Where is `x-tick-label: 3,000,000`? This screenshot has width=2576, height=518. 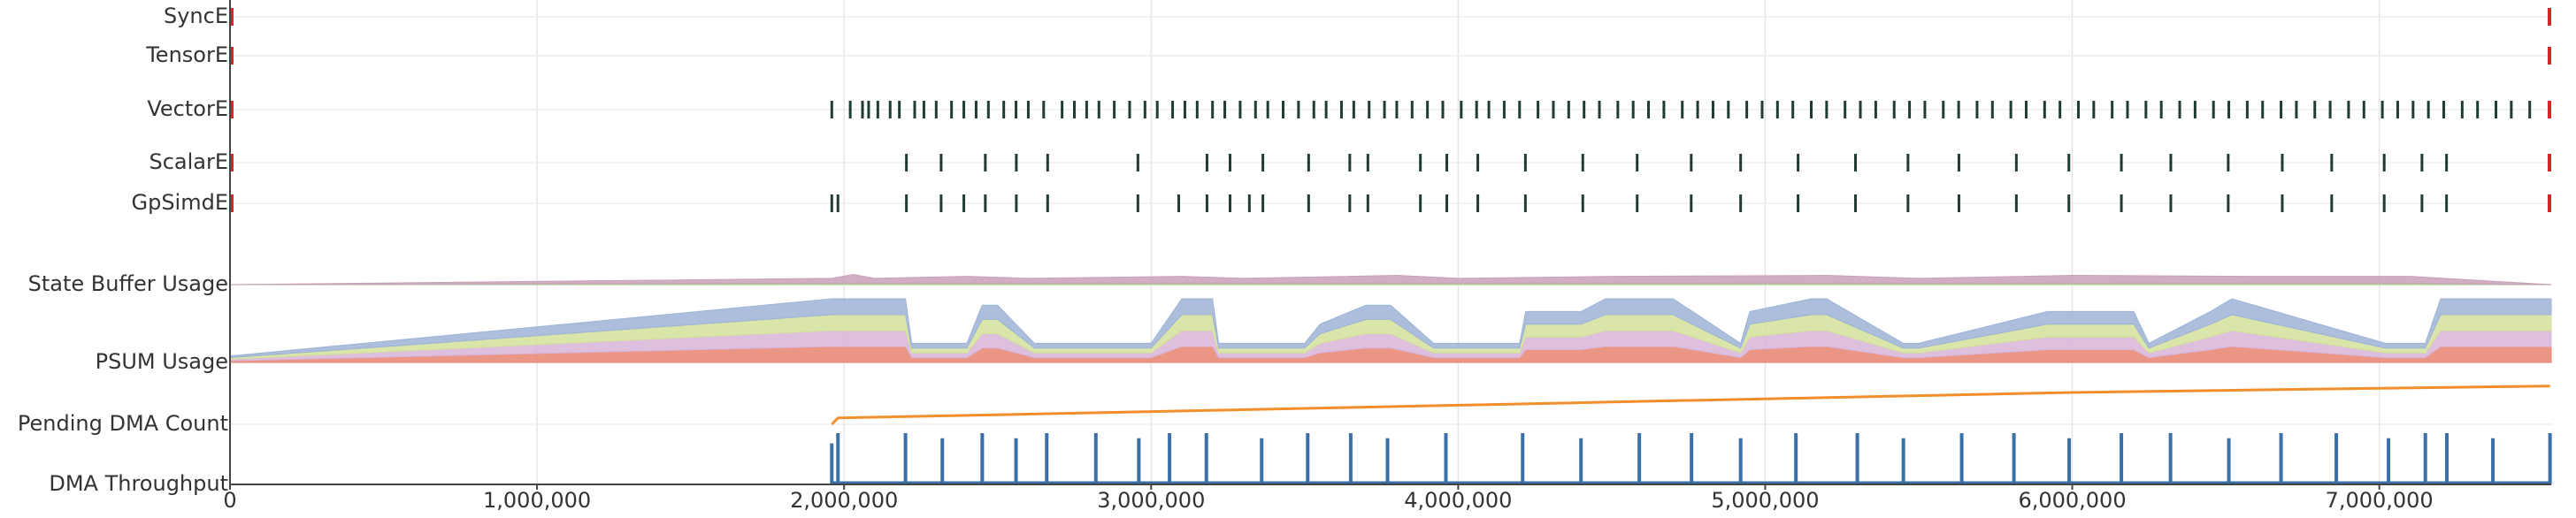
x-tick-label: 3,000,000 is located at coordinates (1151, 501).